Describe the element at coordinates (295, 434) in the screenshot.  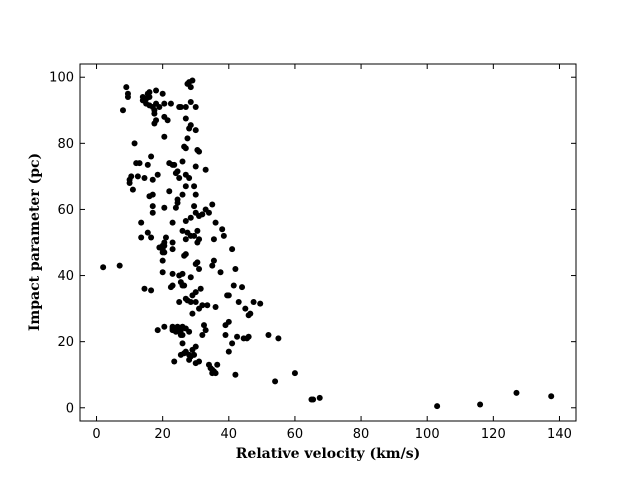
I see `x-tick-label: 60` at that location.